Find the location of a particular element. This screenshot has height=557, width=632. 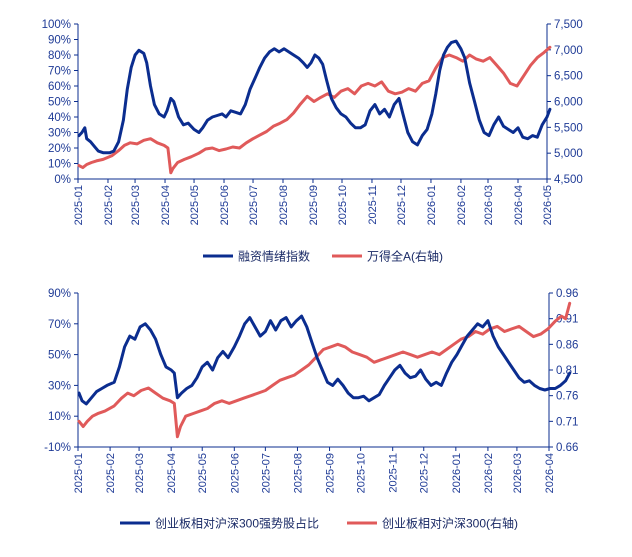

right-tick-label: 5,500 is located at coordinates (568, 128).